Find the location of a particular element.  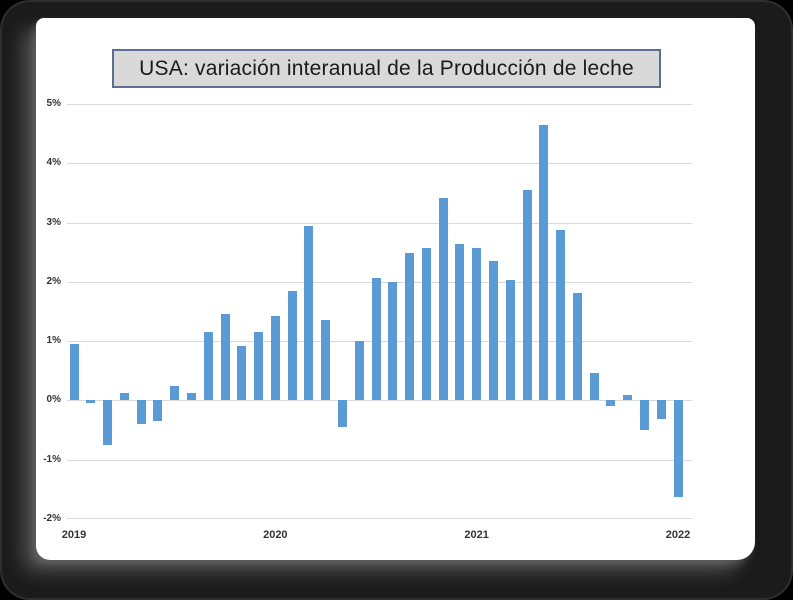

y-tick-label--2pct: -2% is located at coordinates (52, 518).